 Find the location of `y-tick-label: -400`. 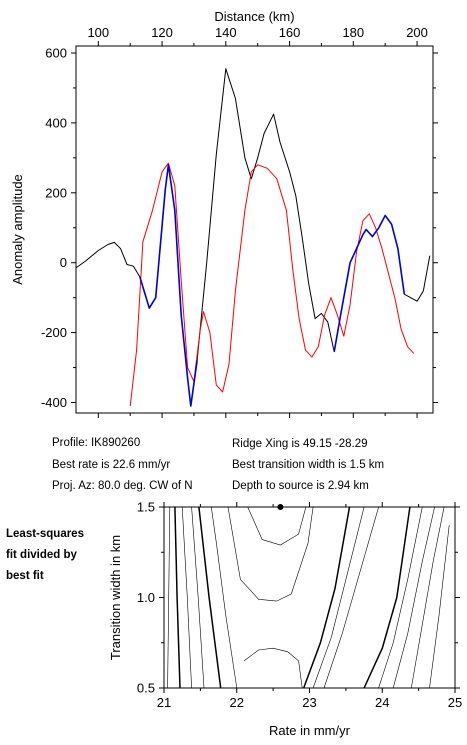

y-tick-label: -400 is located at coordinates (54, 402).